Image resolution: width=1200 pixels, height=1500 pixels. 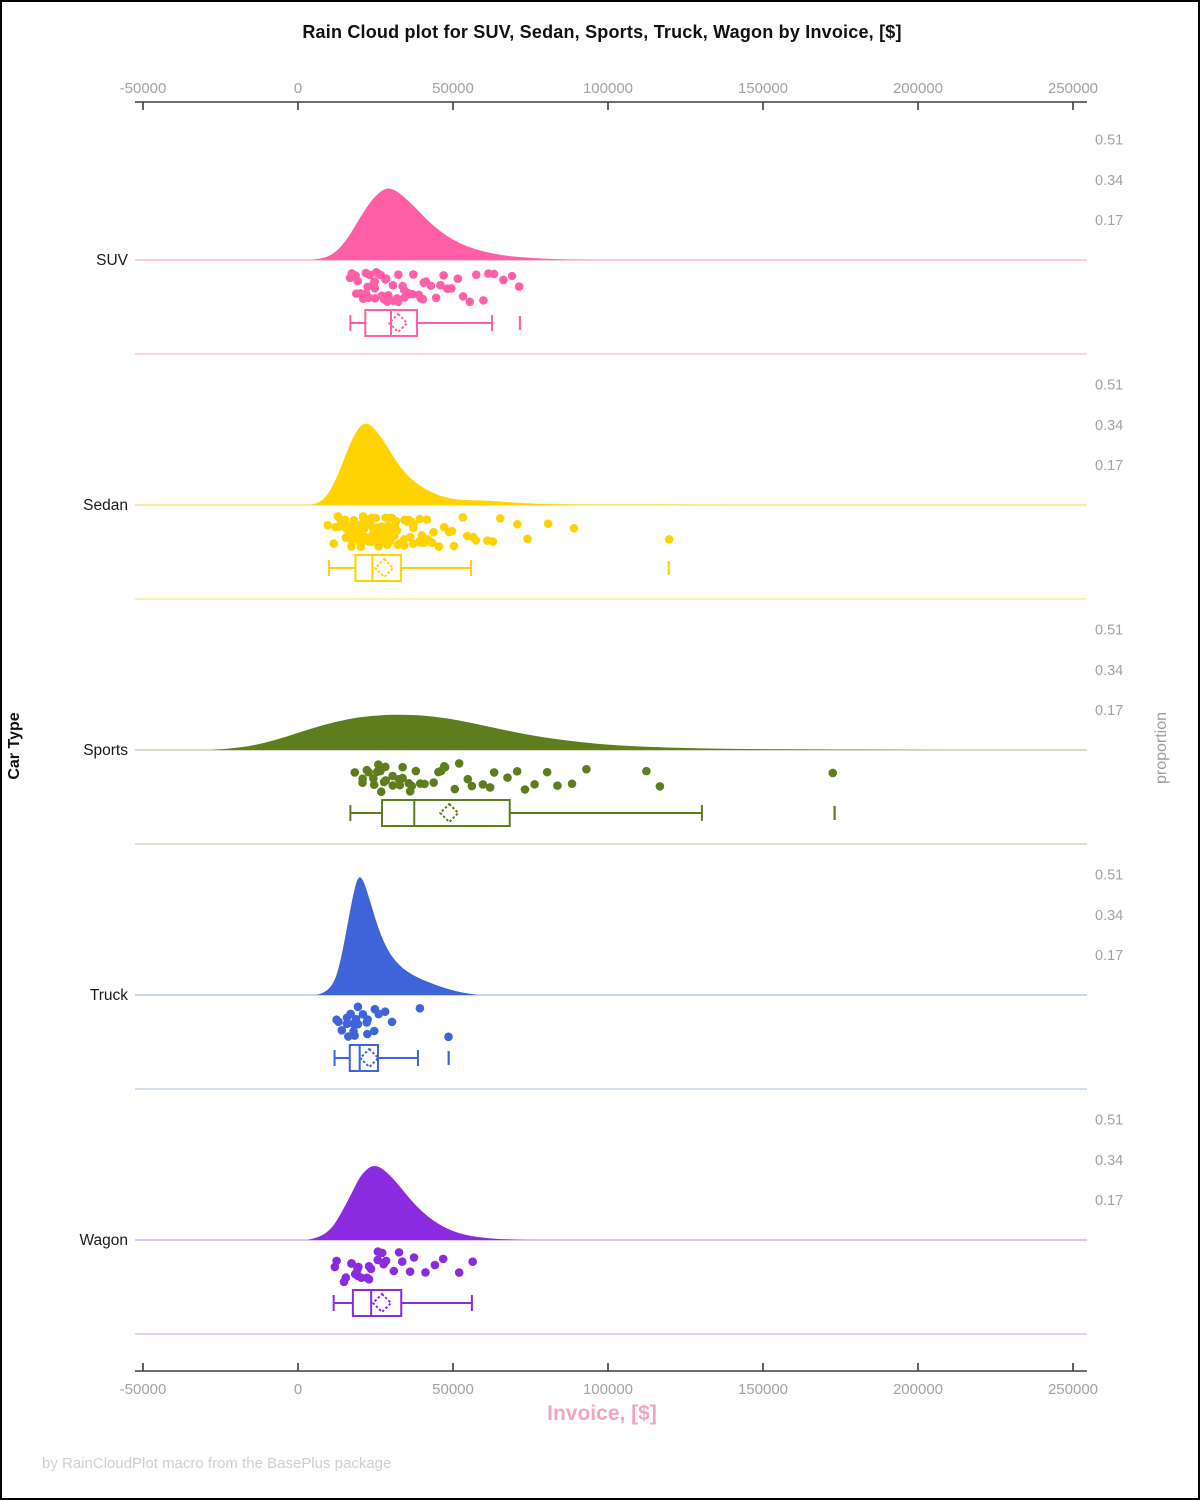 I want to click on category-label-wagon: Wagon, so click(x=103, y=1240).